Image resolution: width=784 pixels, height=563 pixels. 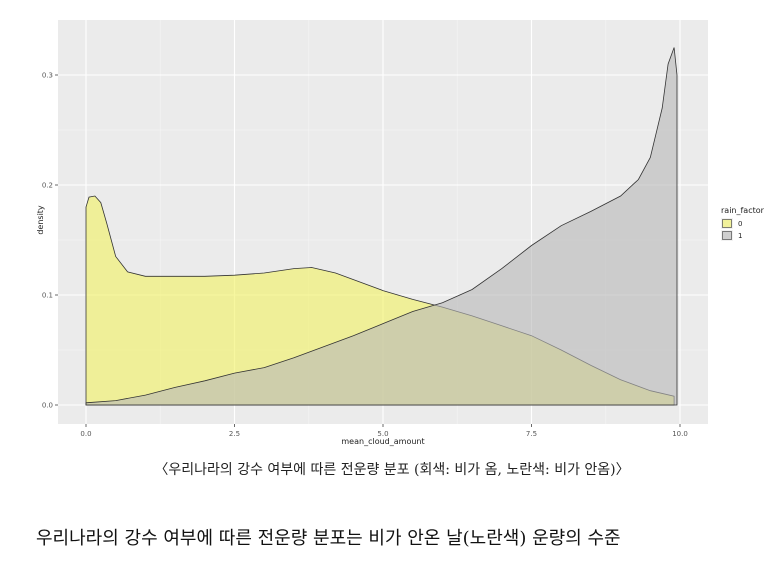 I want to click on x-tick-label: 5.0, so click(x=382, y=434).